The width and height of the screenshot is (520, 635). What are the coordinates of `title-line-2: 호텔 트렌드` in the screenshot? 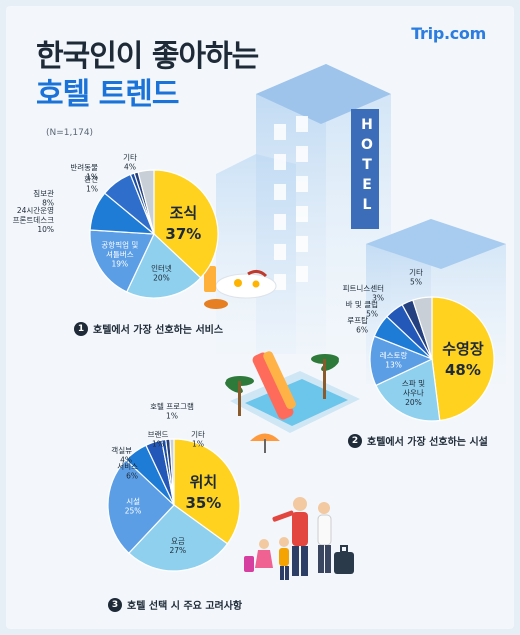 It's located at (107, 94).